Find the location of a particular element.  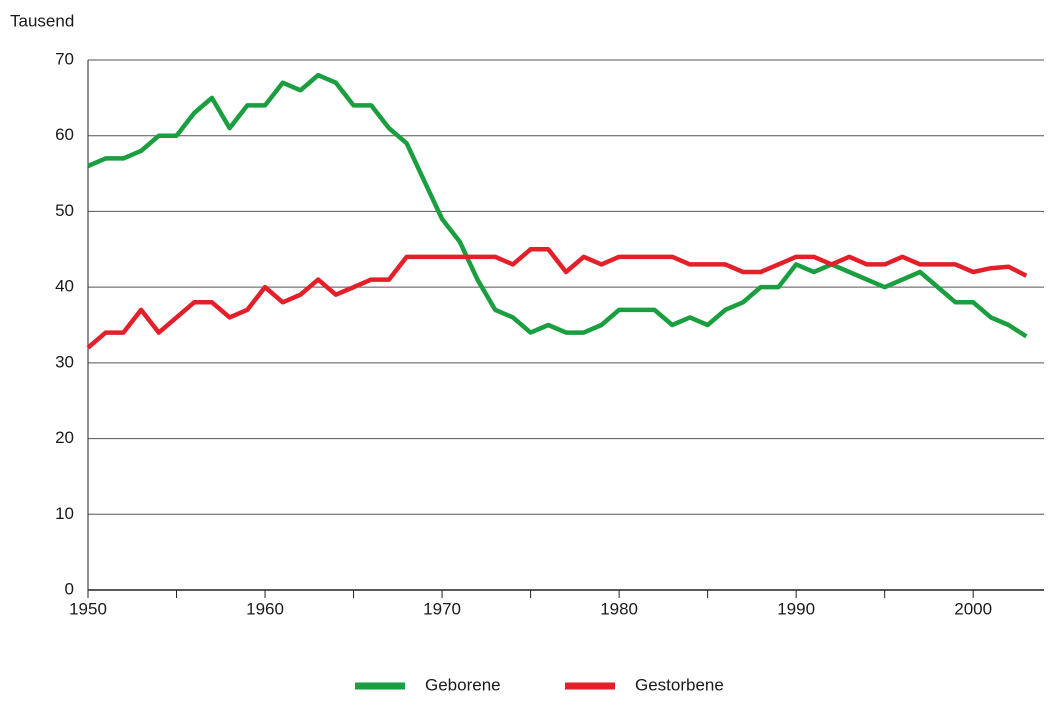

x-tick-label: 1950 is located at coordinates (88, 608).